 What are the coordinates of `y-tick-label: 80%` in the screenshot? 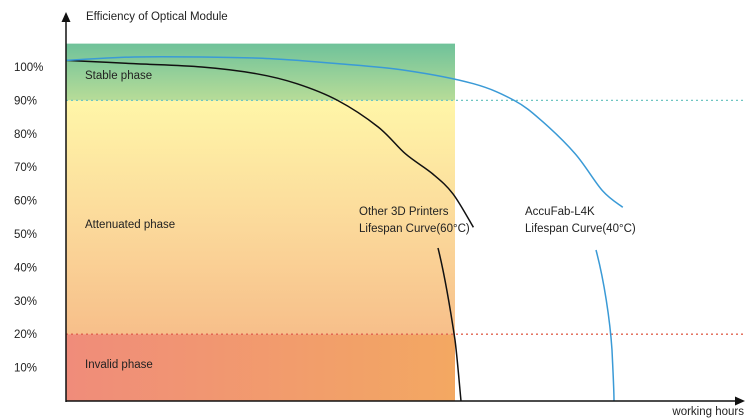 It's located at (25, 135).